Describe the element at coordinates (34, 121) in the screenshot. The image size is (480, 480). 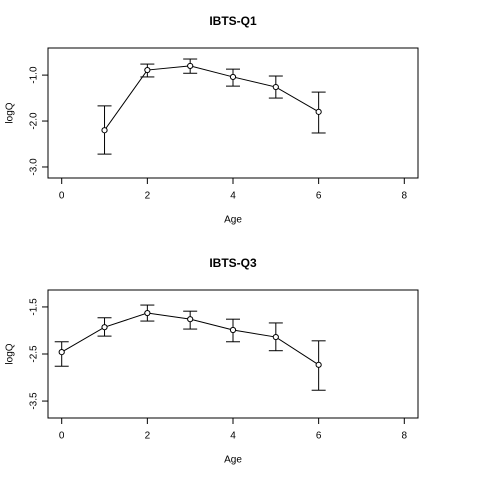
I see `y-tick-label: -2.0` at that location.